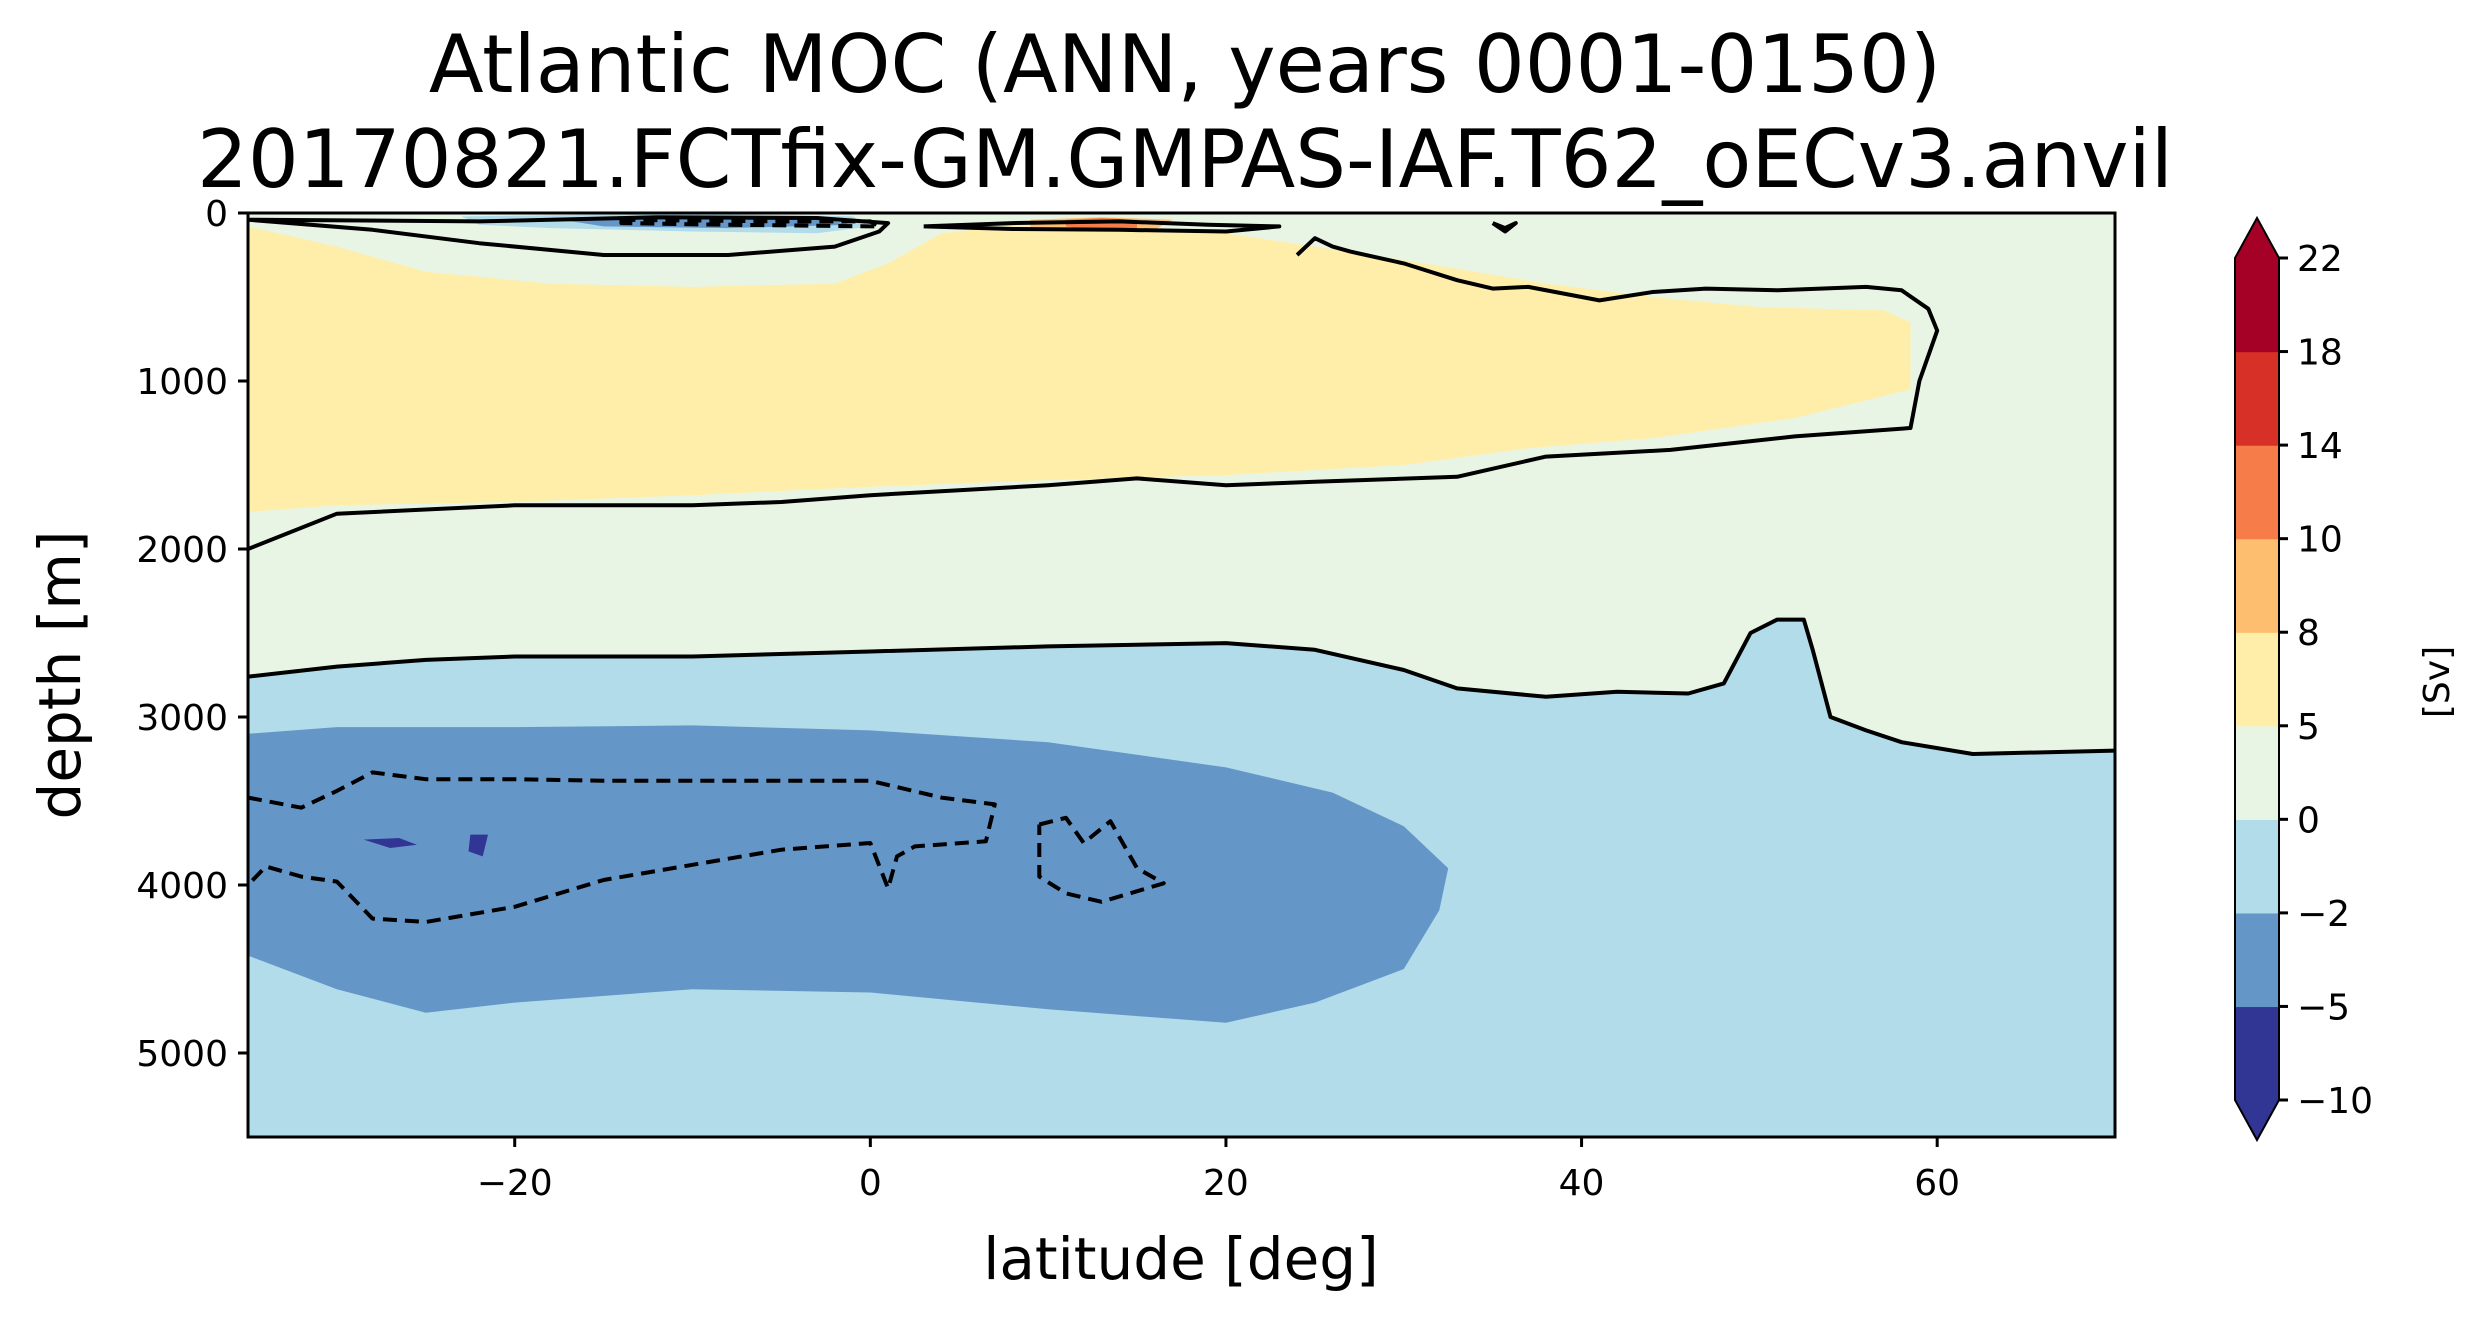  What do you see at coordinates (192, 634) in the screenshot?
I see `y-axis-ticks: 0 1000 2000 3000 4000 5000` at bounding box center [192, 634].